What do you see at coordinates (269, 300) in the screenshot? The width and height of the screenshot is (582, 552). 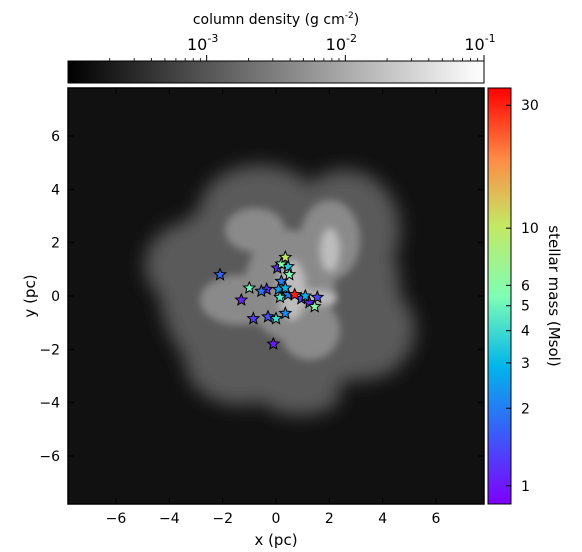 I see `star-markers` at bounding box center [269, 300].